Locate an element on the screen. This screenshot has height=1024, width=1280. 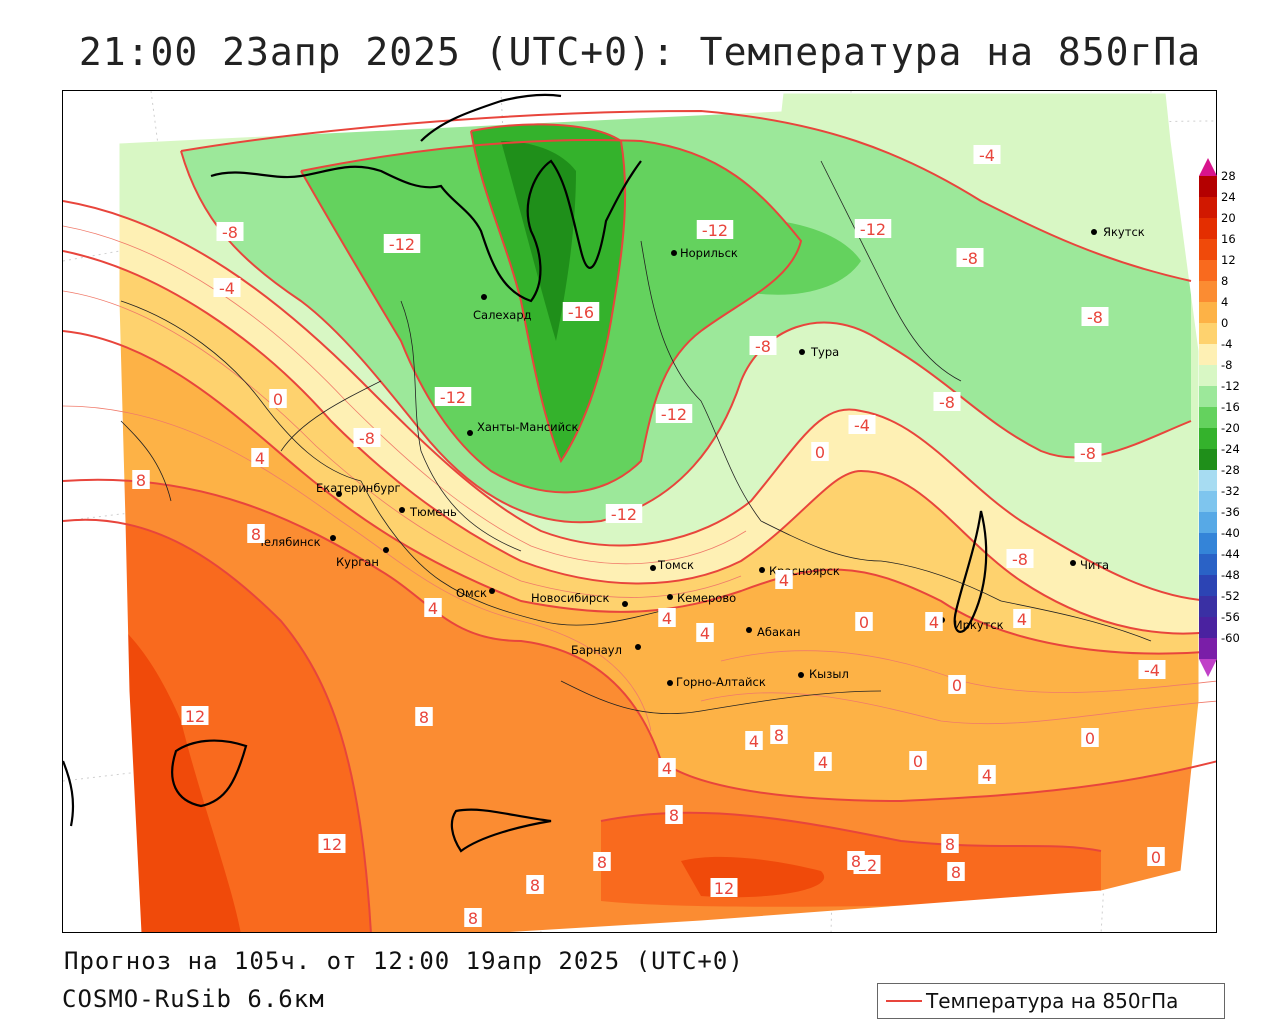
colorbar-tick-label: -56 is located at coordinates (1230, 617).